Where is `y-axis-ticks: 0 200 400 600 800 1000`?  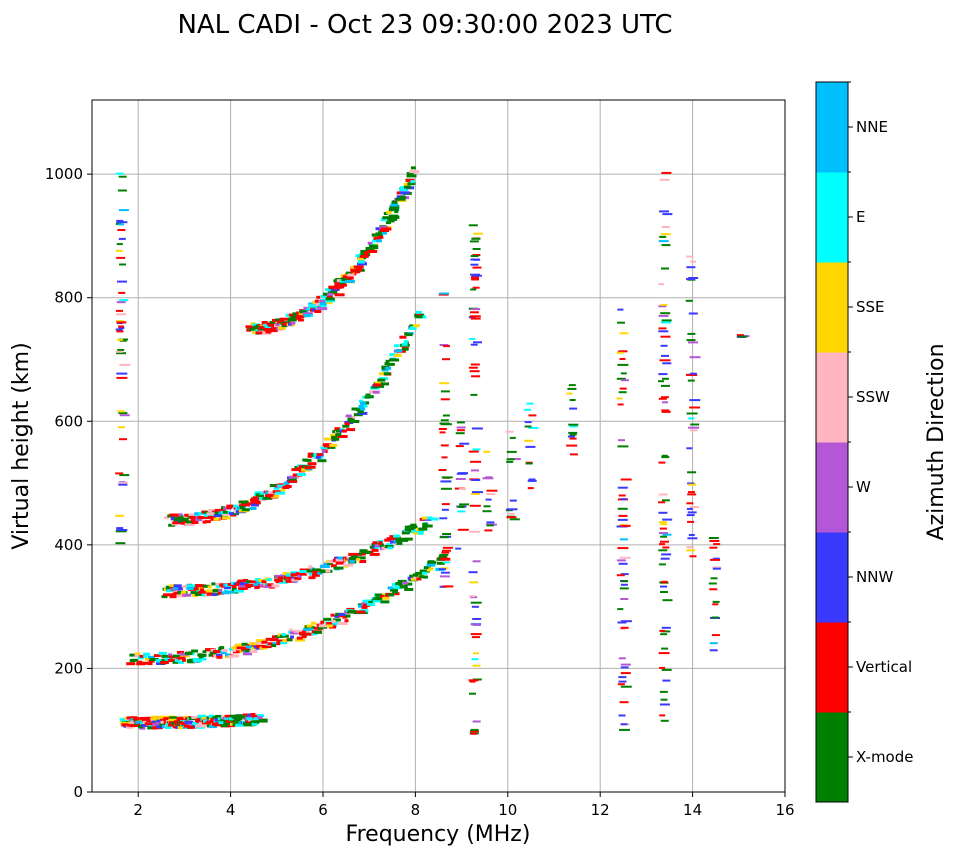 y-axis-ticks: 0 200 400 600 800 1000 is located at coordinates (68, 483).